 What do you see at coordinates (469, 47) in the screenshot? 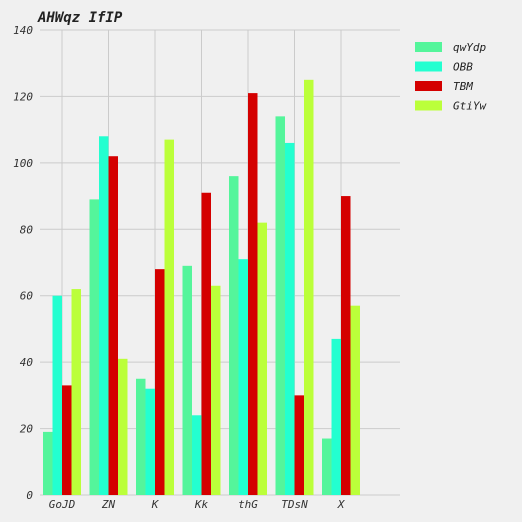
I see `legend-label: qwYdp` at bounding box center [469, 47].